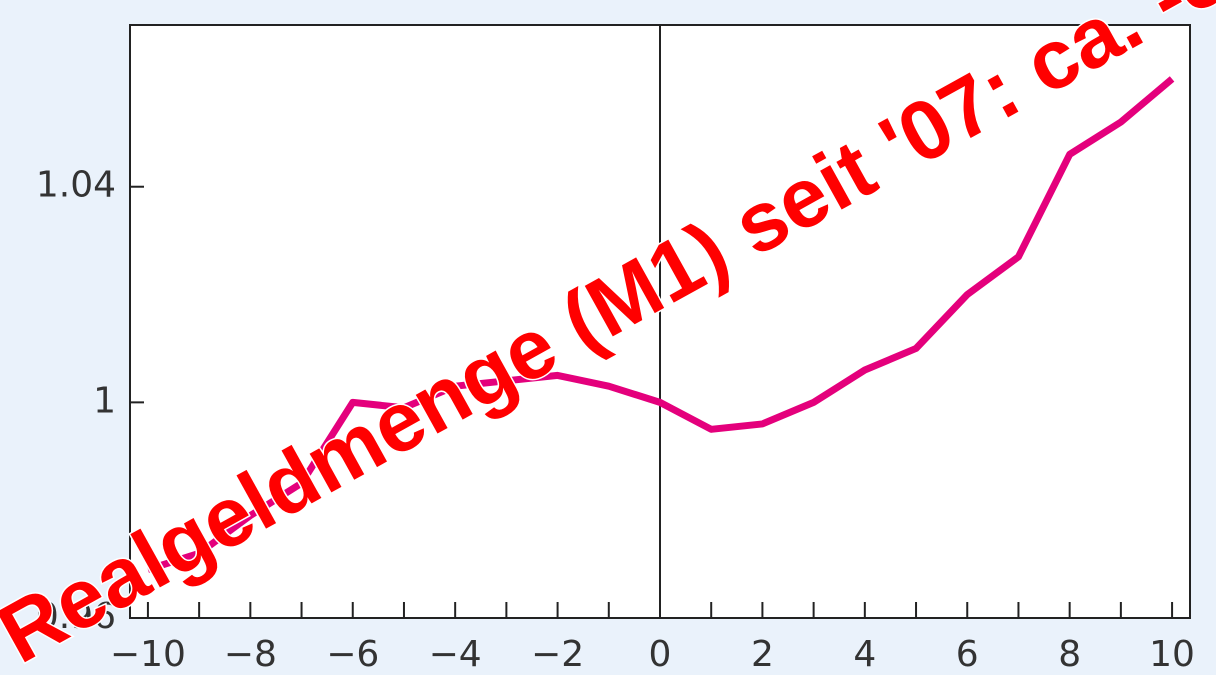  Describe the element at coordinates (455, 654) in the screenshot. I see `x-tick-label: −4` at that location.